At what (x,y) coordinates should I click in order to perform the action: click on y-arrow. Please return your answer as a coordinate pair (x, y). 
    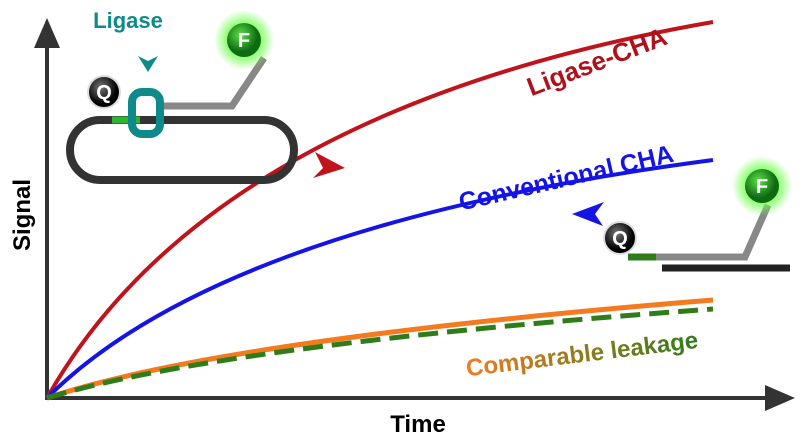
    Looking at the image, I should click on (47, 33).